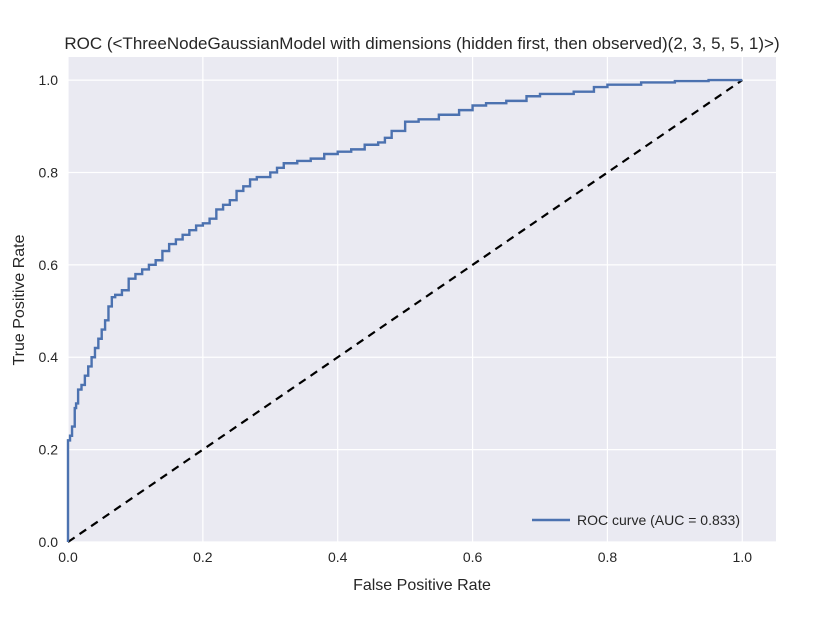  What do you see at coordinates (68, 557) in the screenshot?
I see `x-tick-label: 0.0` at bounding box center [68, 557].